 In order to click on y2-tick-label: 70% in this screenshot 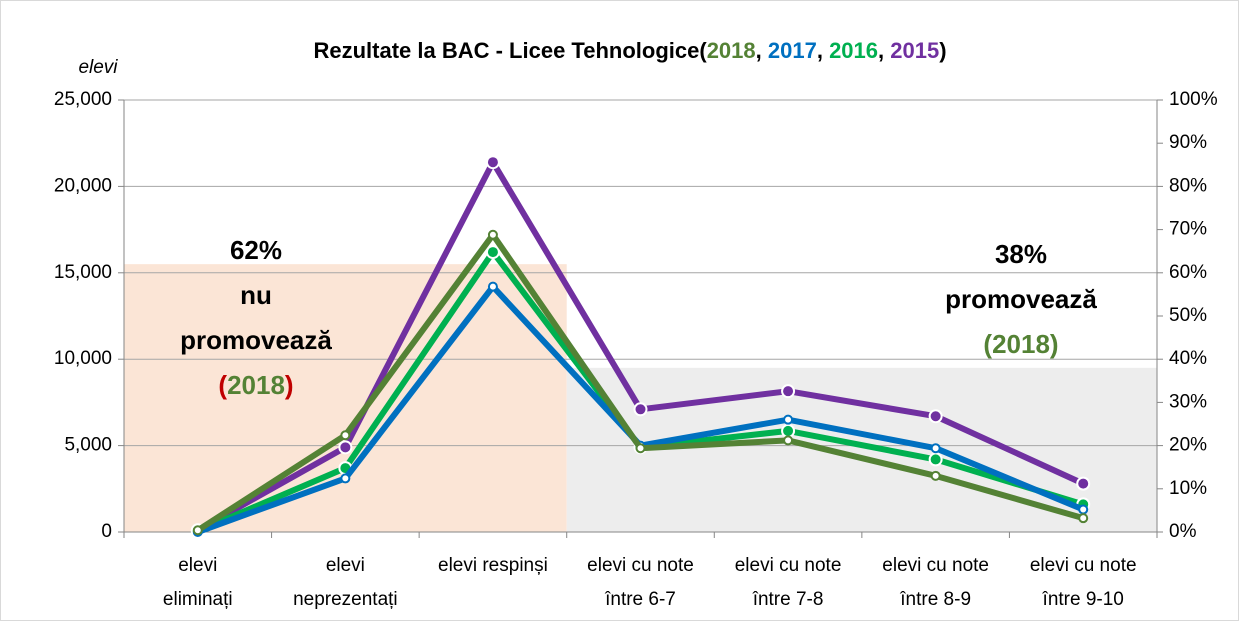, I will do `click(1188, 229)`.